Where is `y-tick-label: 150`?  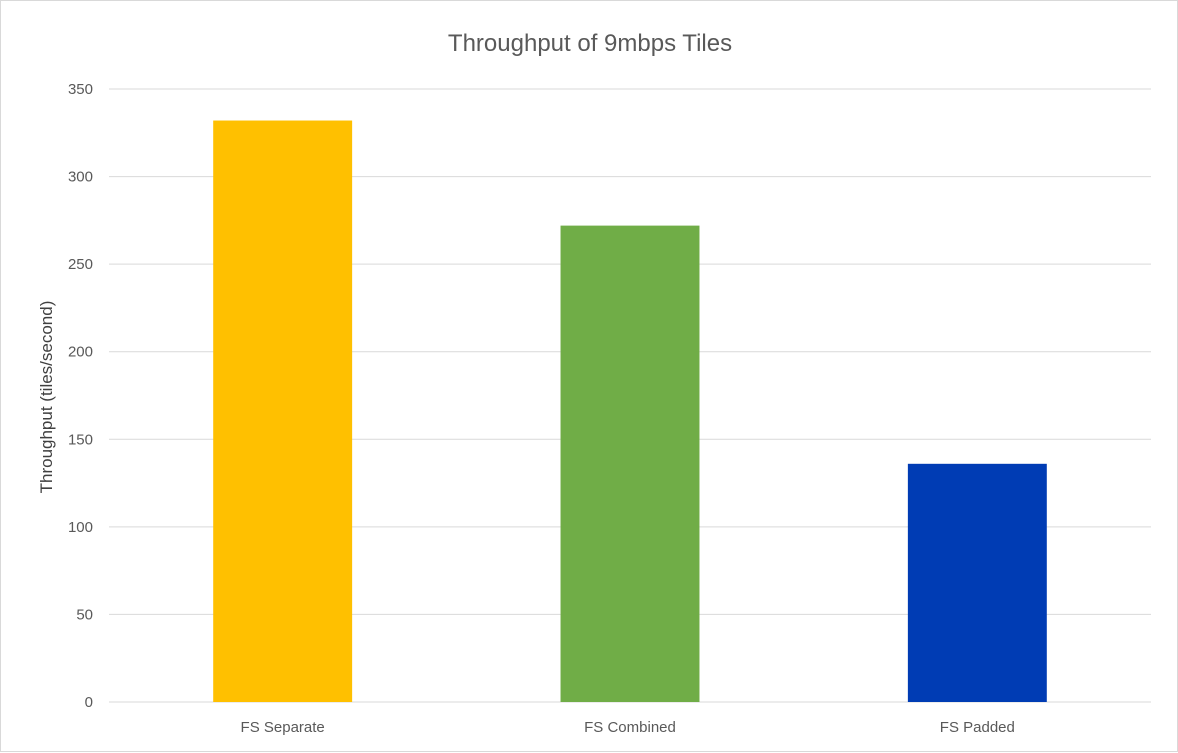 y-tick-label: 150 is located at coordinates (80, 439).